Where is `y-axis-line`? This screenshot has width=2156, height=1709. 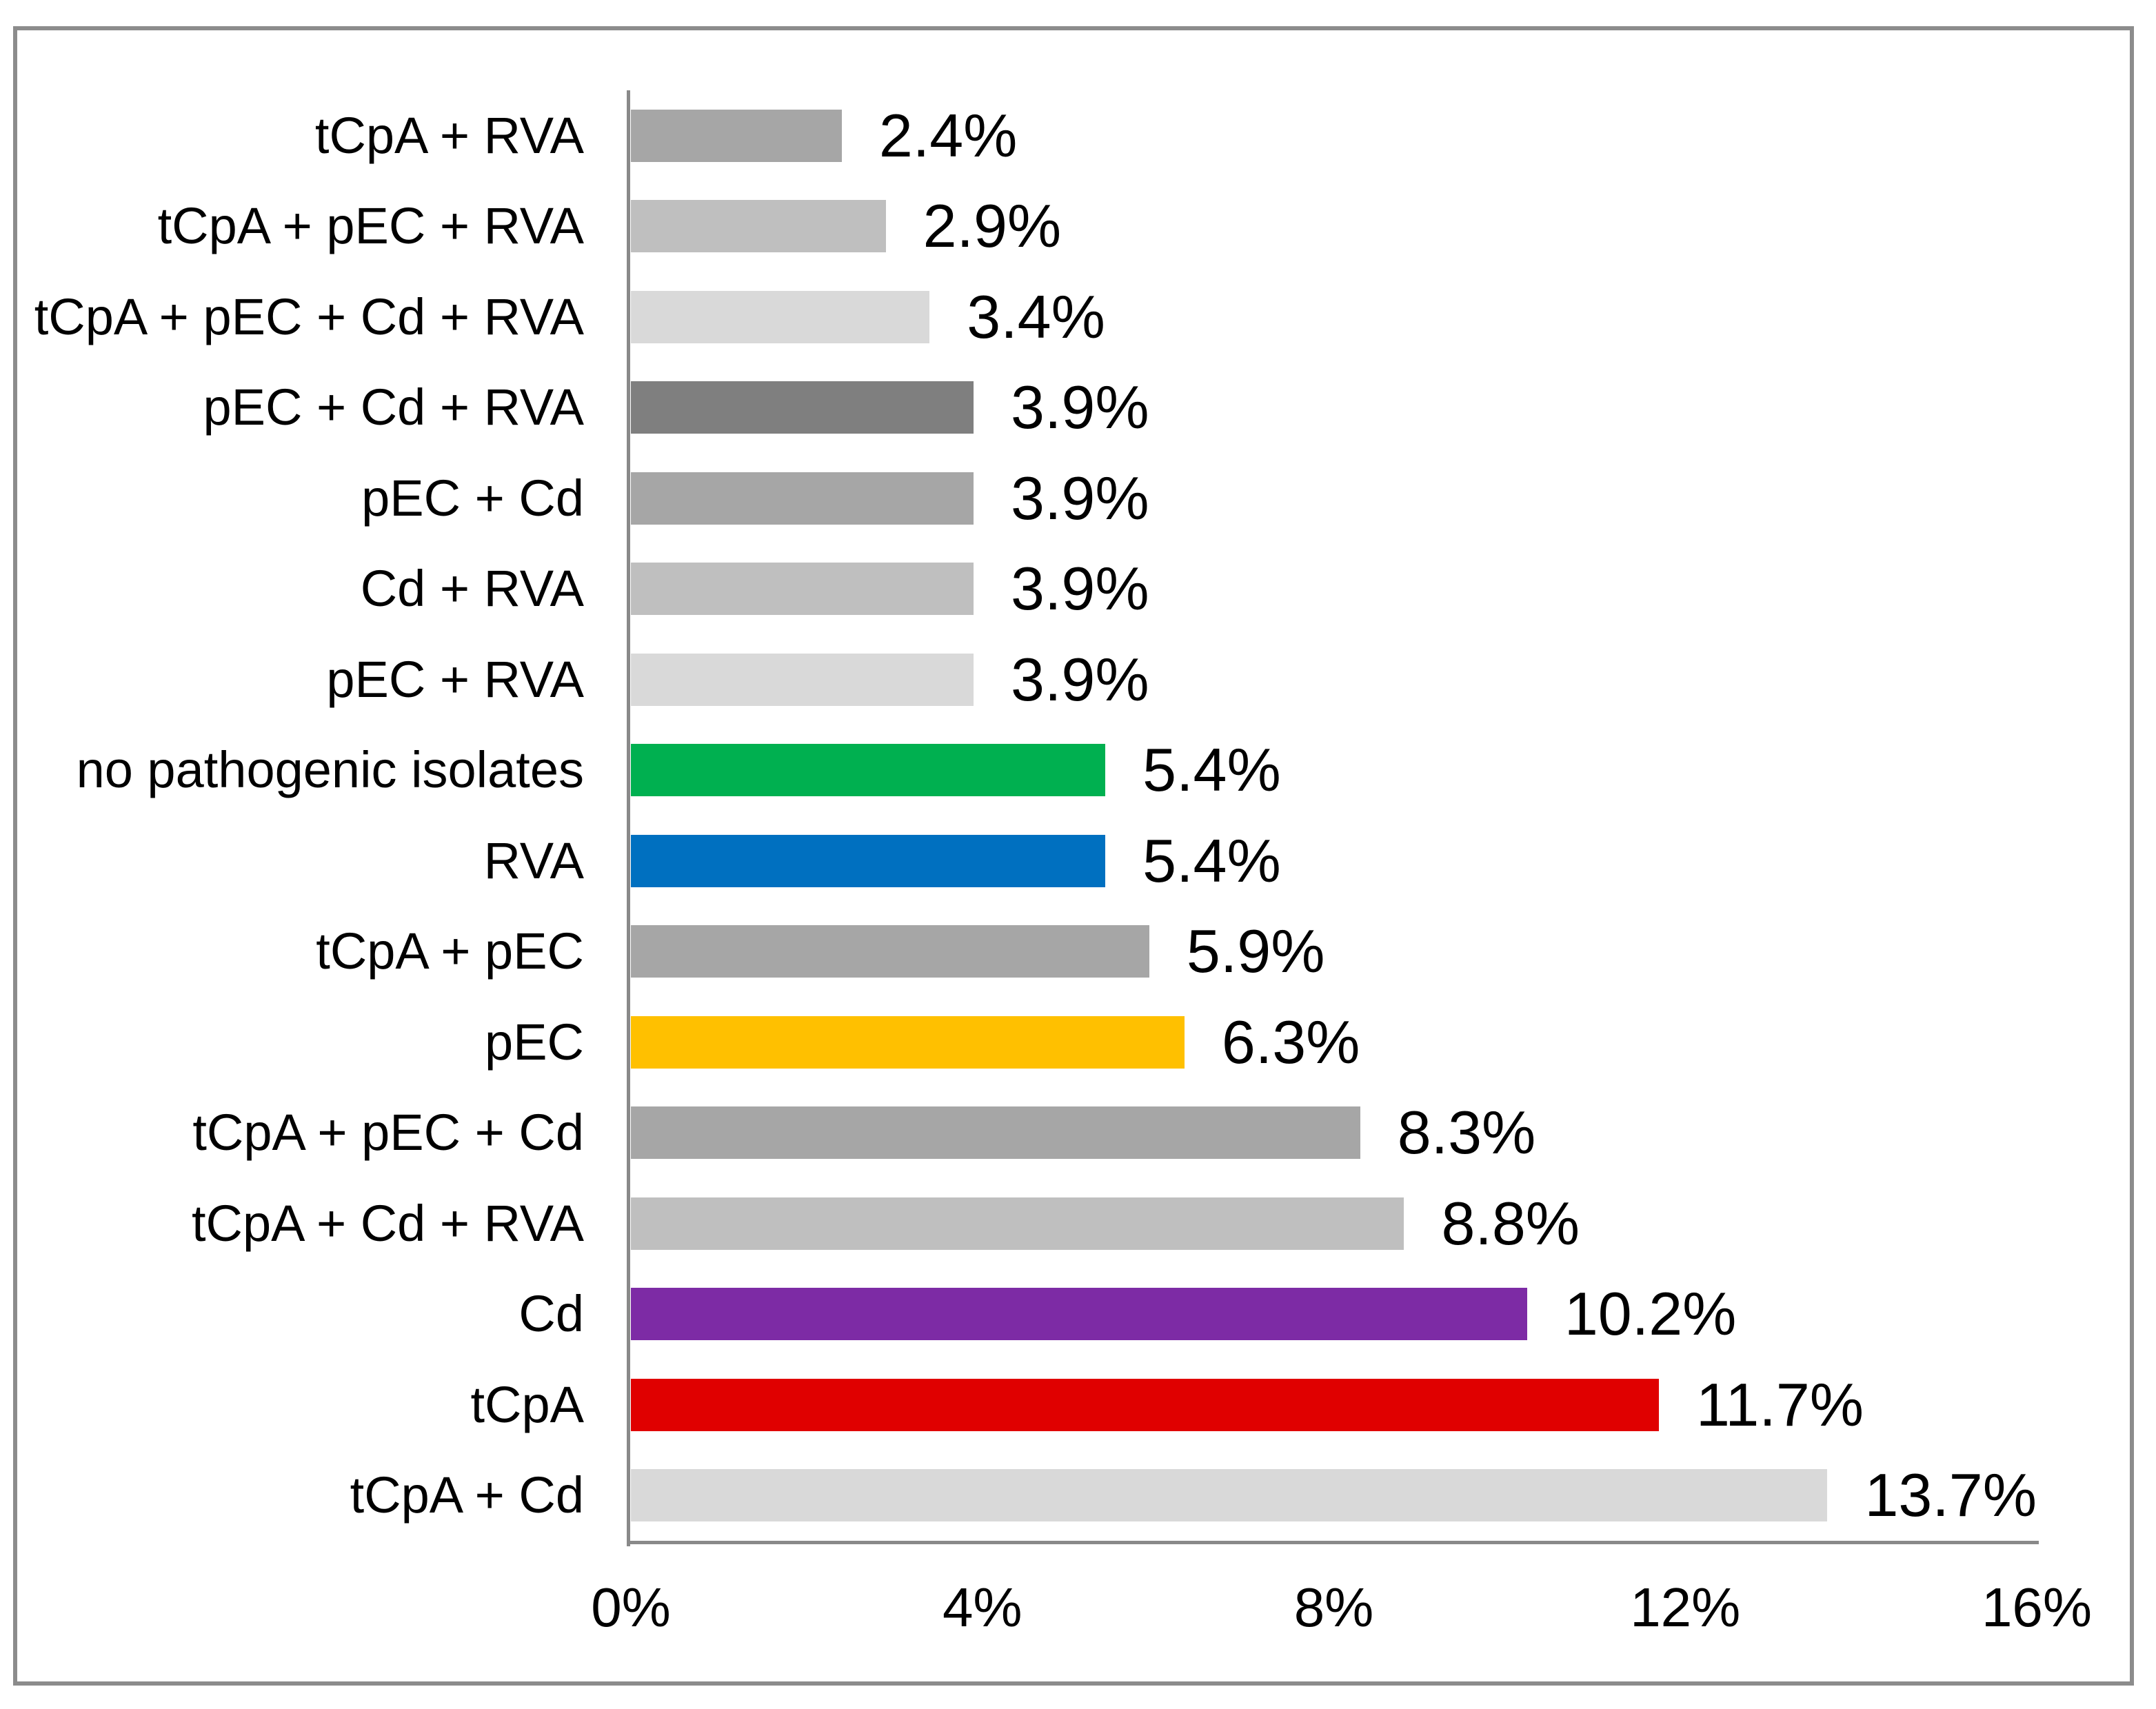 y-axis-line is located at coordinates (628, 818).